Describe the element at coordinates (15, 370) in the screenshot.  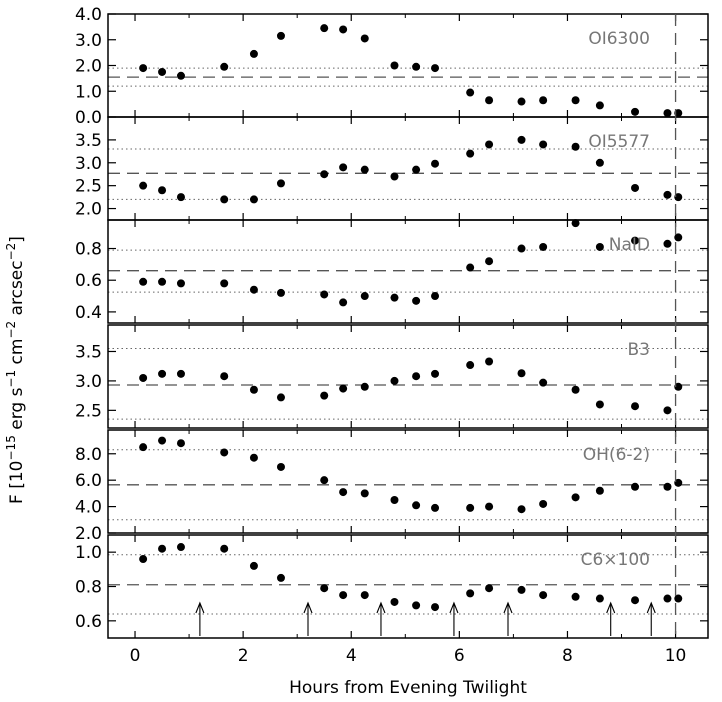
I see `y-axis-title: F [10−15 erg s−1 cm−2 arcsec−2]` at that location.